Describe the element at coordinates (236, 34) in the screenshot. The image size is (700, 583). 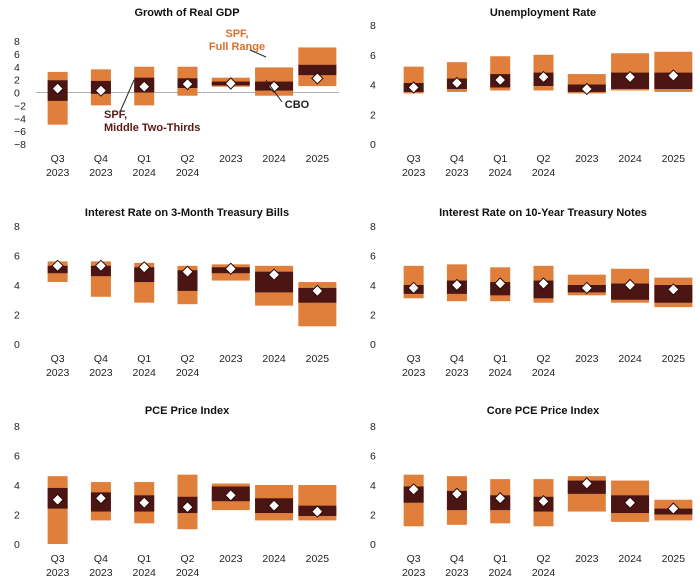
I see `annotation-full-range: SPF,` at that location.